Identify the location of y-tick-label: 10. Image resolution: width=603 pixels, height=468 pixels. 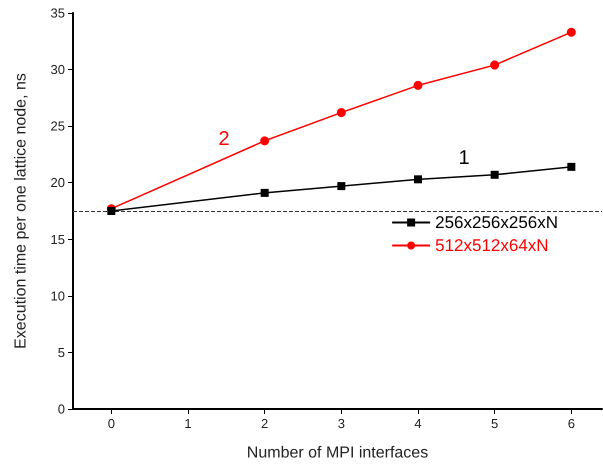
(57, 296).